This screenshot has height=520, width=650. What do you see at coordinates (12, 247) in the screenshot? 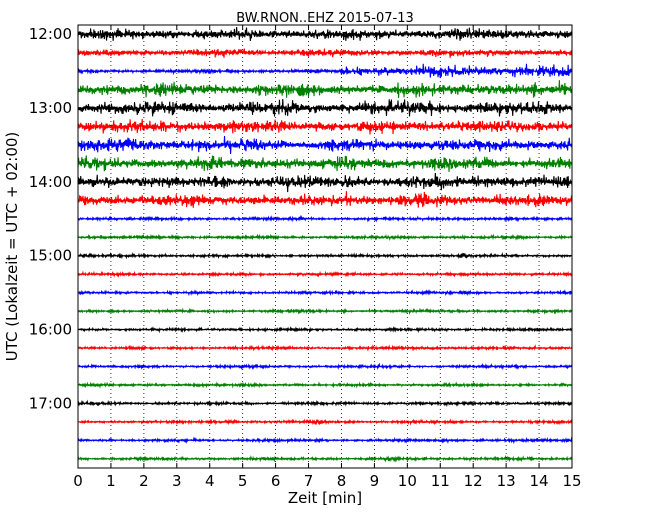
I see `y-axis-label: UTC (Lokalzeit = UTC + 02:00)` at bounding box center [12, 247].